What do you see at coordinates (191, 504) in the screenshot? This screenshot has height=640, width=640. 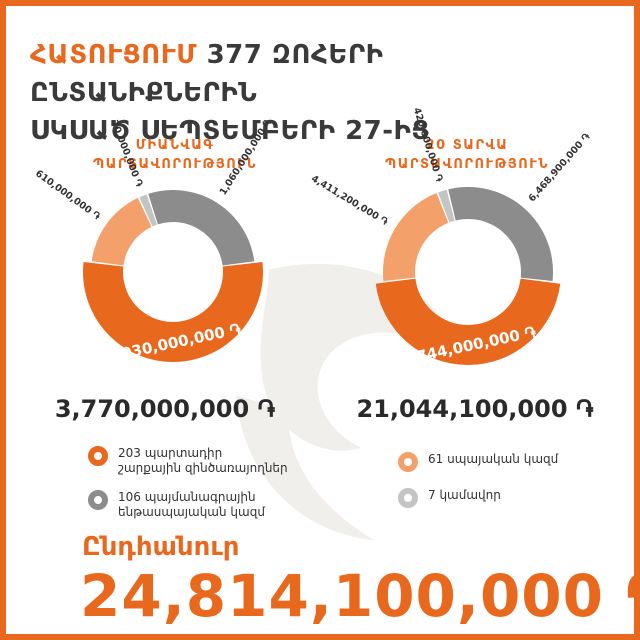 I see `legend-label: 106 պայմանագրային ենթասպայական կազմ` at bounding box center [191, 504].